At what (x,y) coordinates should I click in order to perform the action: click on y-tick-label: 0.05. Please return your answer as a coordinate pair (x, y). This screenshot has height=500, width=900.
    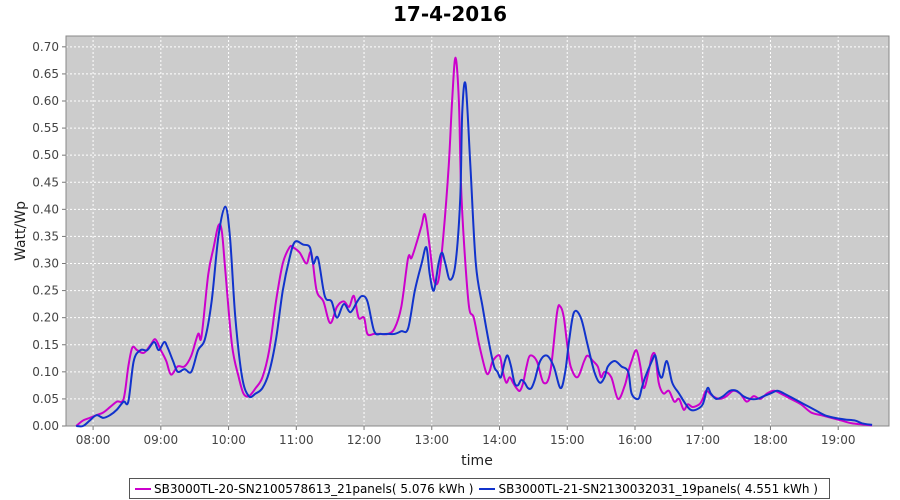
    Looking at the image, I should click on (45, 399).